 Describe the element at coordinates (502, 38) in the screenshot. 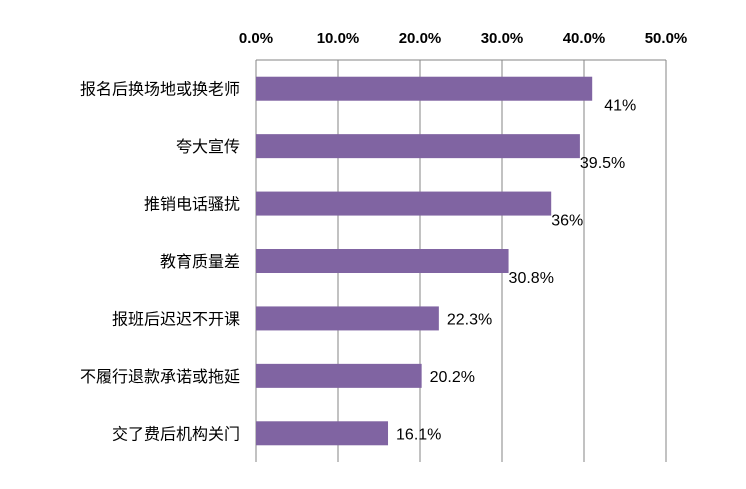

I see `x-tick-label: 30.0%` at that location.